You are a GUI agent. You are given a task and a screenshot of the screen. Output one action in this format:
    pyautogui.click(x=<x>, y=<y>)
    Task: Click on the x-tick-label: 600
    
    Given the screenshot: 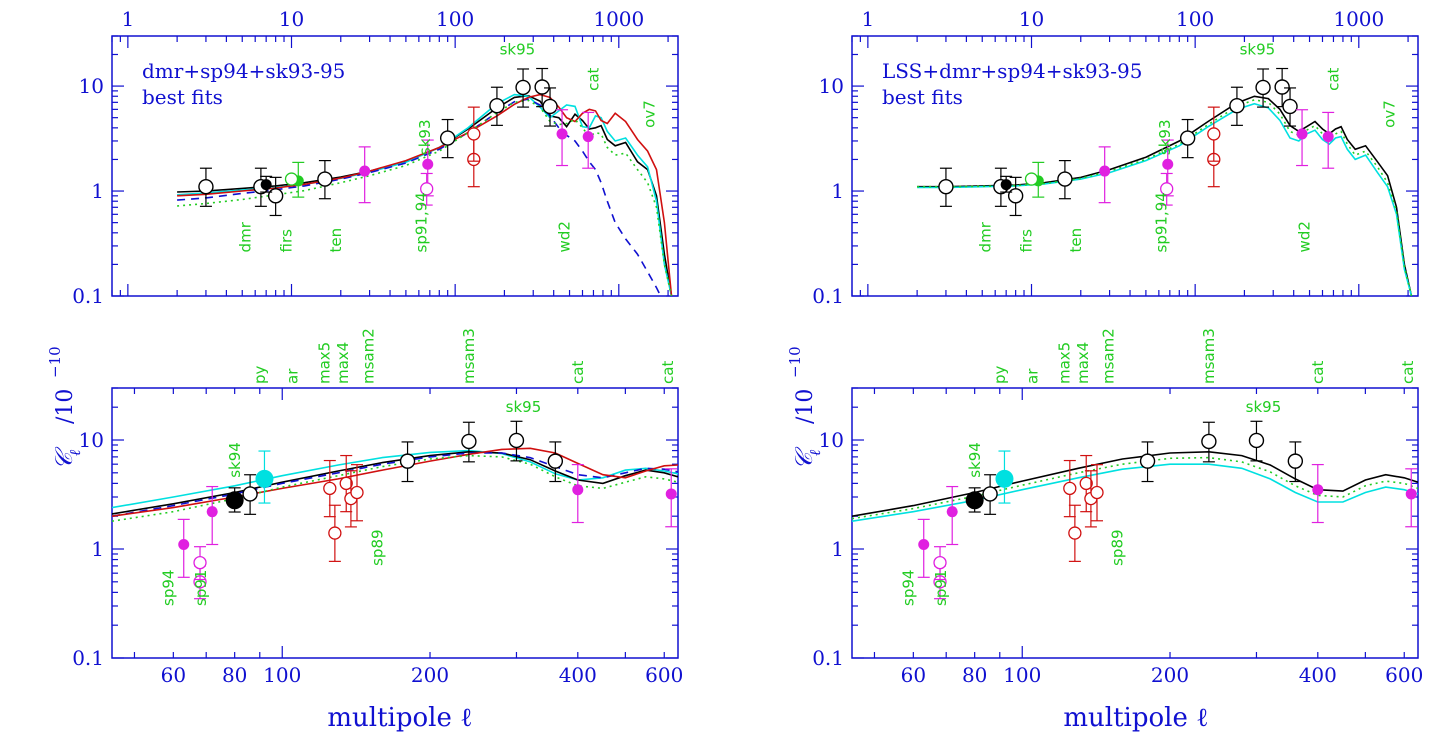 What is the action you would take?
    pyautogui.click(x=664, y=675)
    